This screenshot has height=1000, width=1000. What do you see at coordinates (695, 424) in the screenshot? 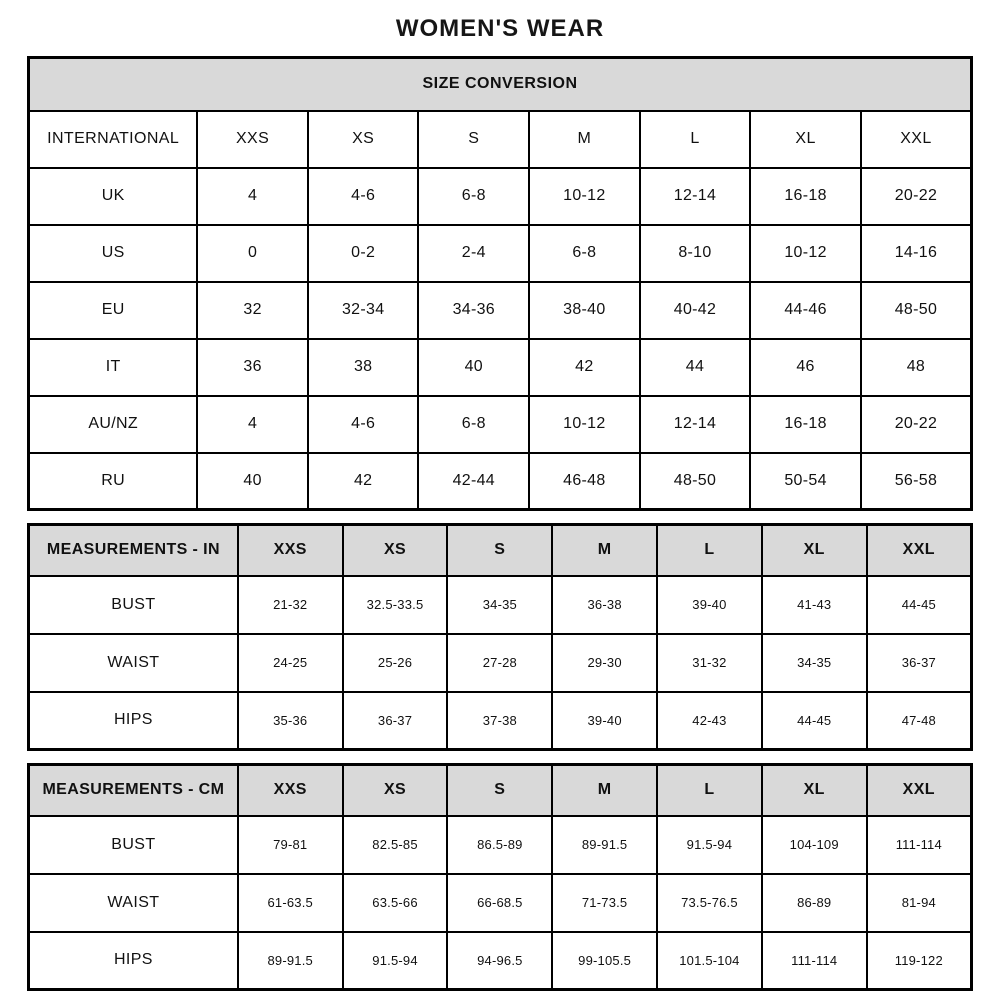
I see `cell-au-nz-l: 12-14` at bounding box center [695, 424].